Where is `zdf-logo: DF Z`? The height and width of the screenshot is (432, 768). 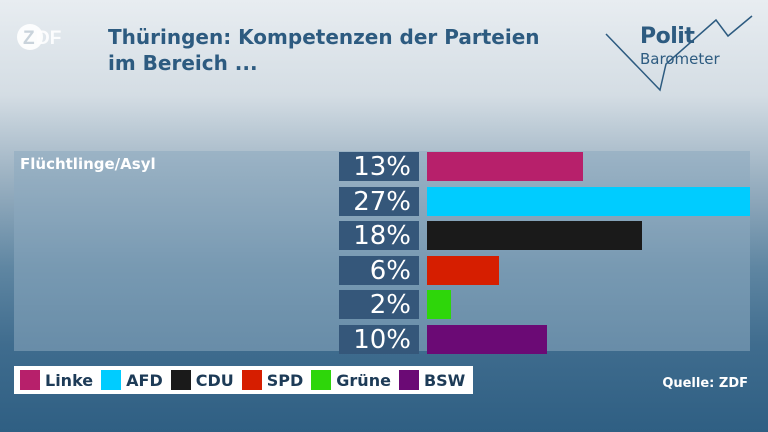
zdf-logo: DF Z is located at coordinates (39, 37).